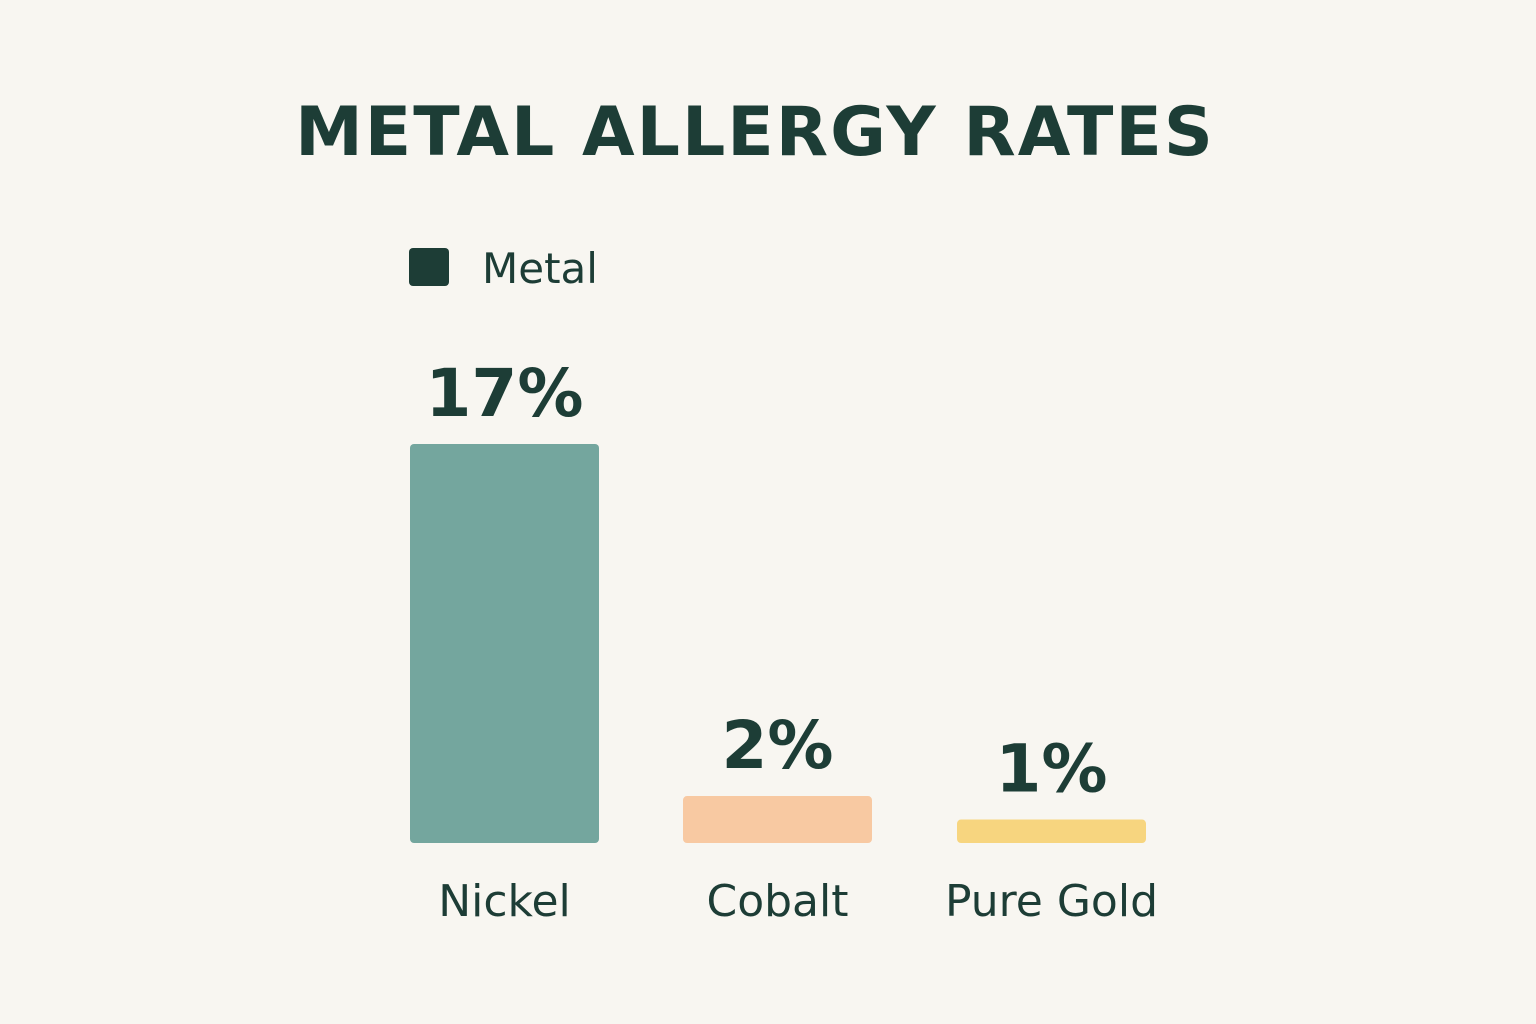 The width and height of the screenshot is (1536, 1024). I want to click on category-label-cobalt: Cobalt, so click(777, 901).